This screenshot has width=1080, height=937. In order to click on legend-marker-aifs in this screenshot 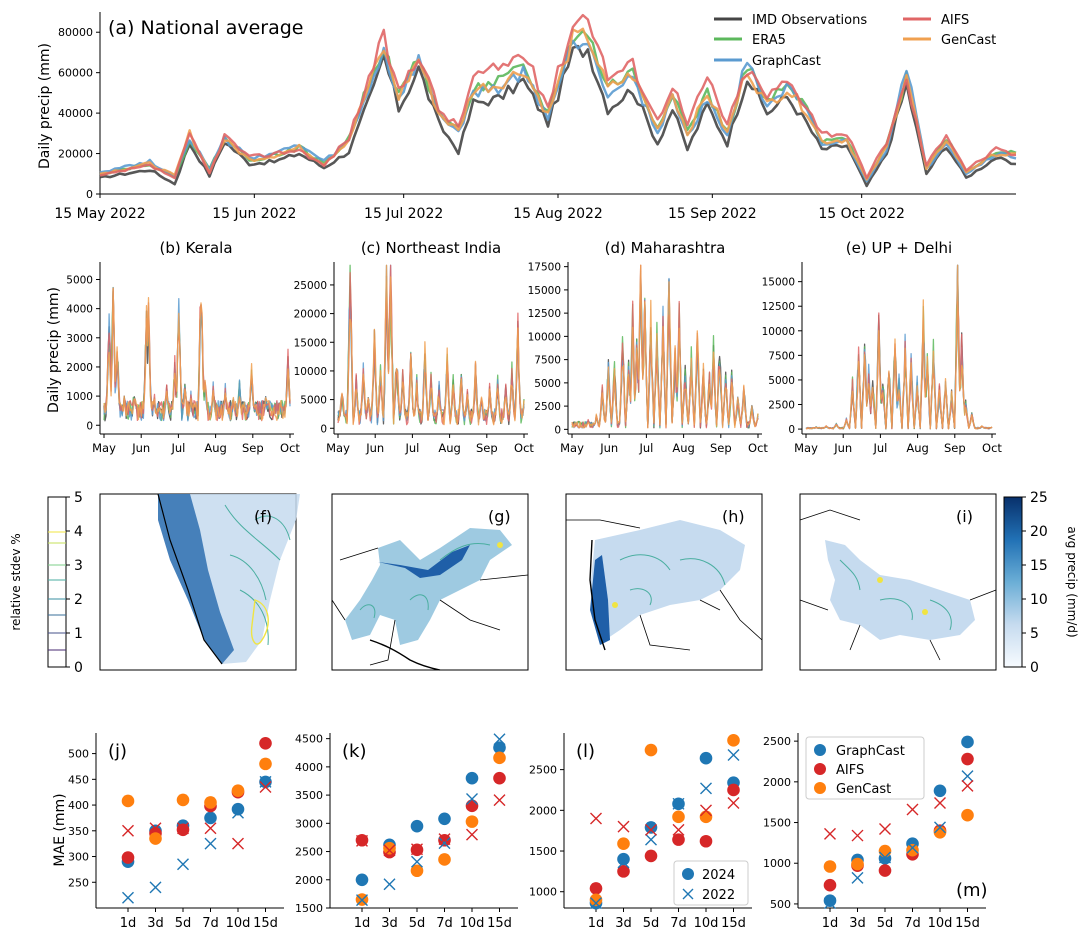, I will do `click(820, 769)`.